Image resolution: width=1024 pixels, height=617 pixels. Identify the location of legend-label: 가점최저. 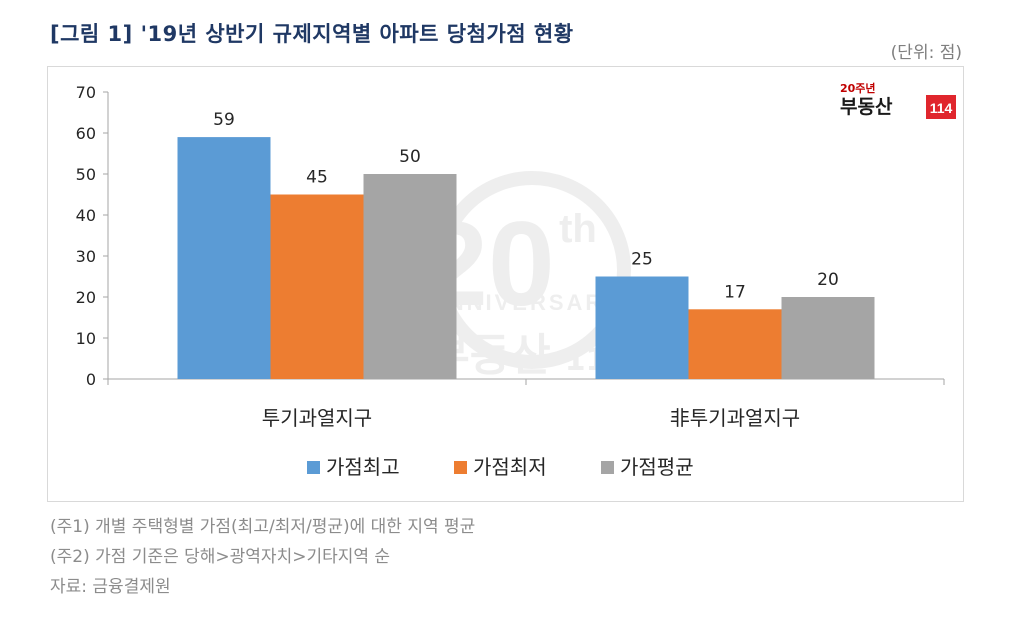
(510, 467).